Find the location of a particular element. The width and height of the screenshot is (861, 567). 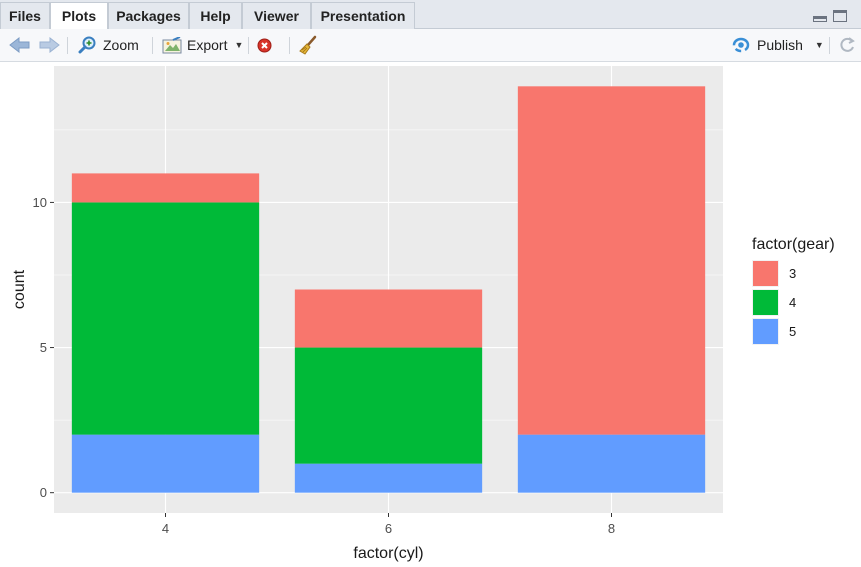

publish-button: Publish ▼ is located at coordinates (777, 45).